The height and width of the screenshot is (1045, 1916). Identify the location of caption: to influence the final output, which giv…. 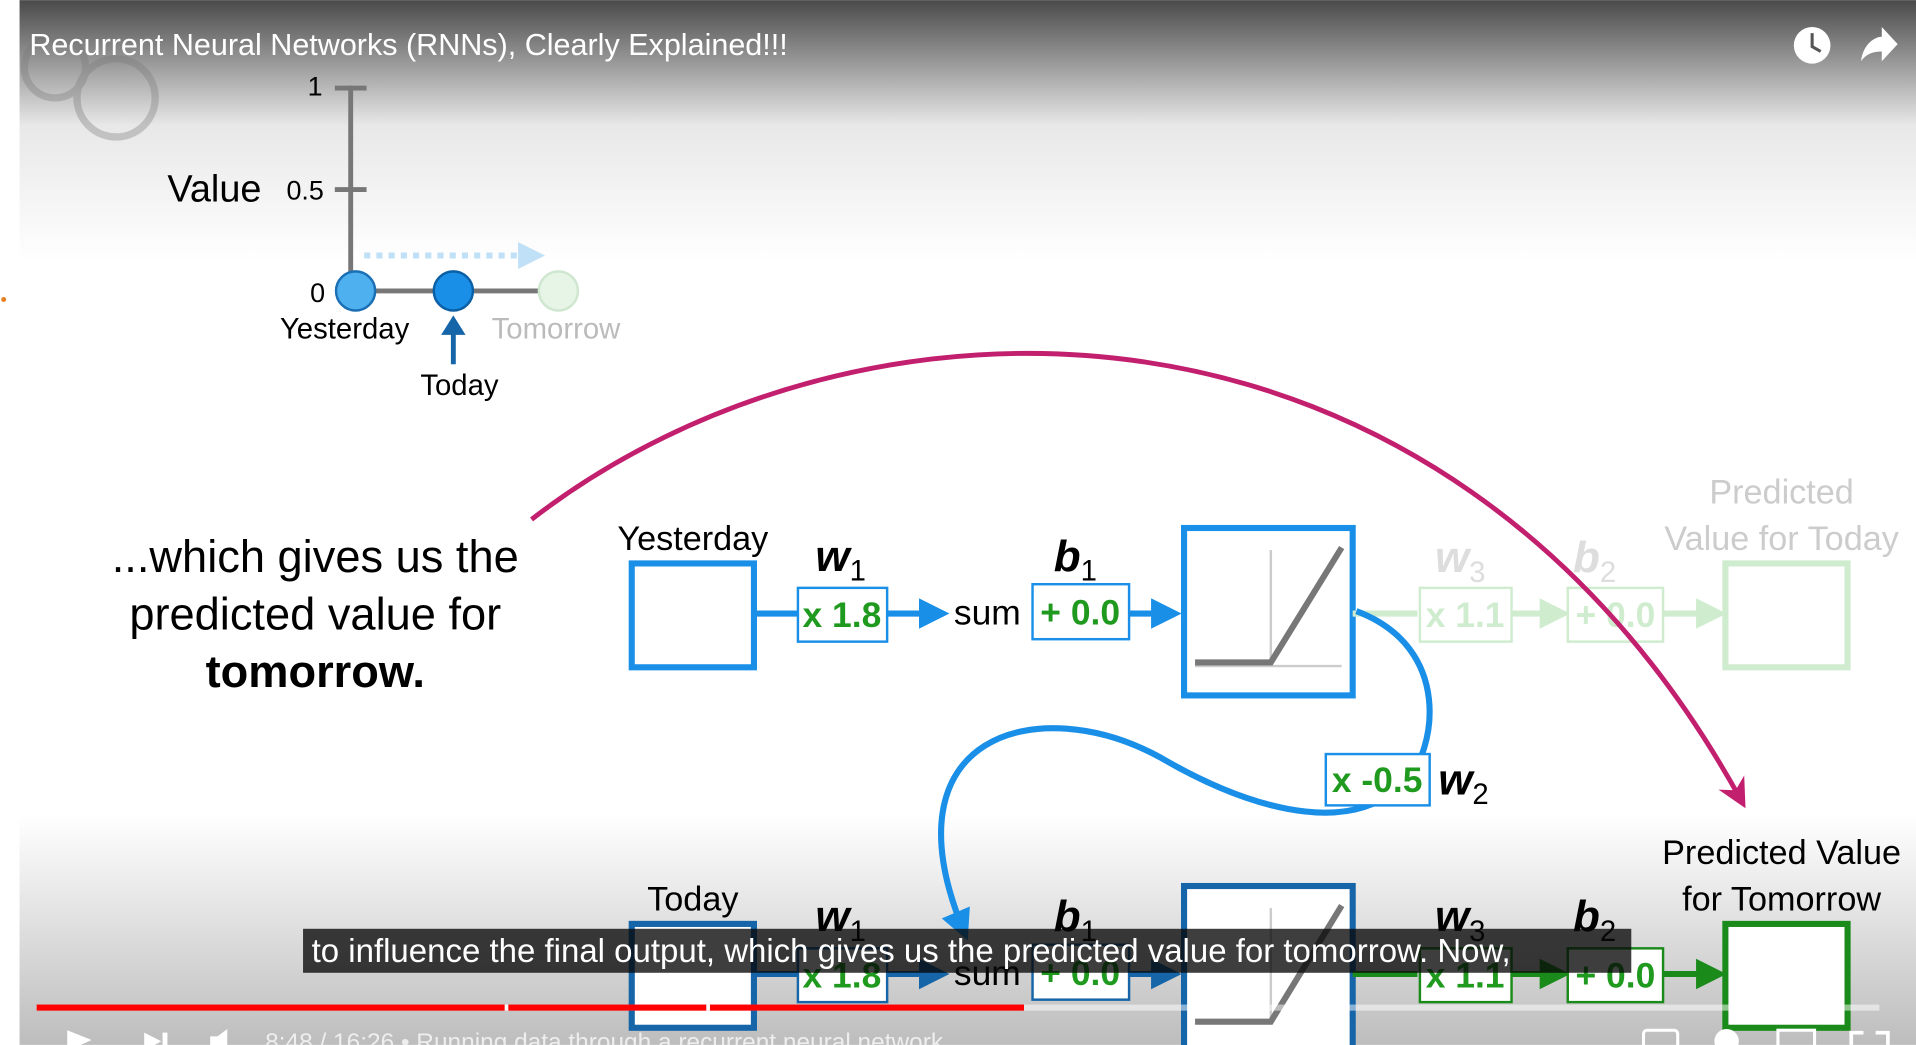
(911, 950).